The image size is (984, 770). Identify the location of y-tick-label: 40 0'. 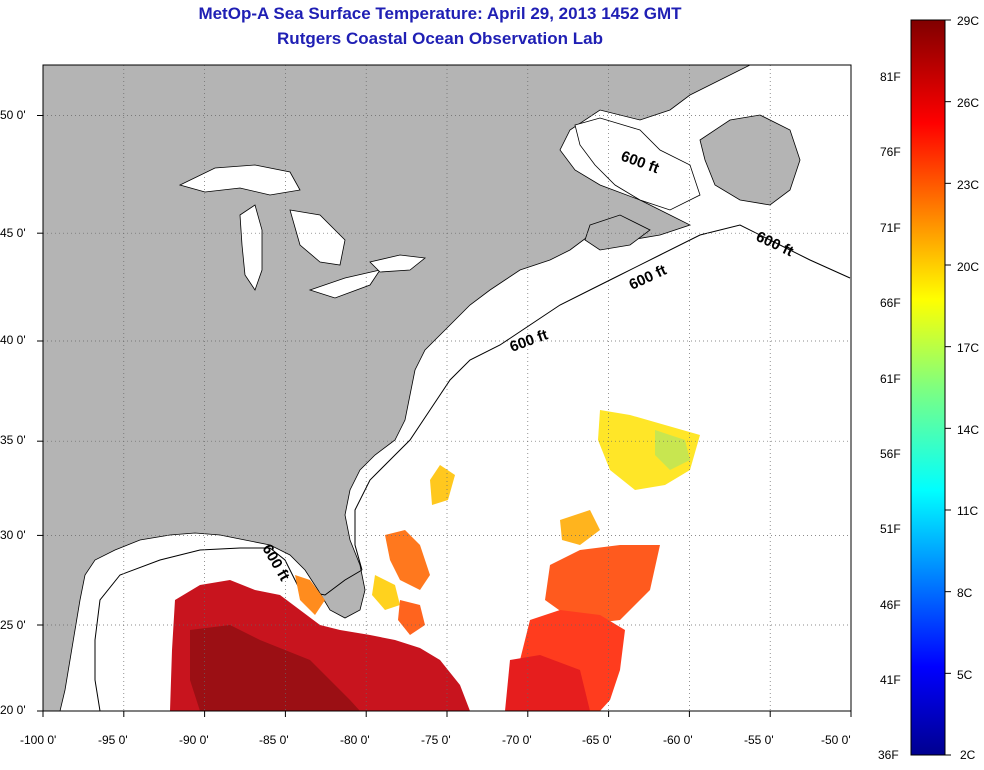
(13, 340).